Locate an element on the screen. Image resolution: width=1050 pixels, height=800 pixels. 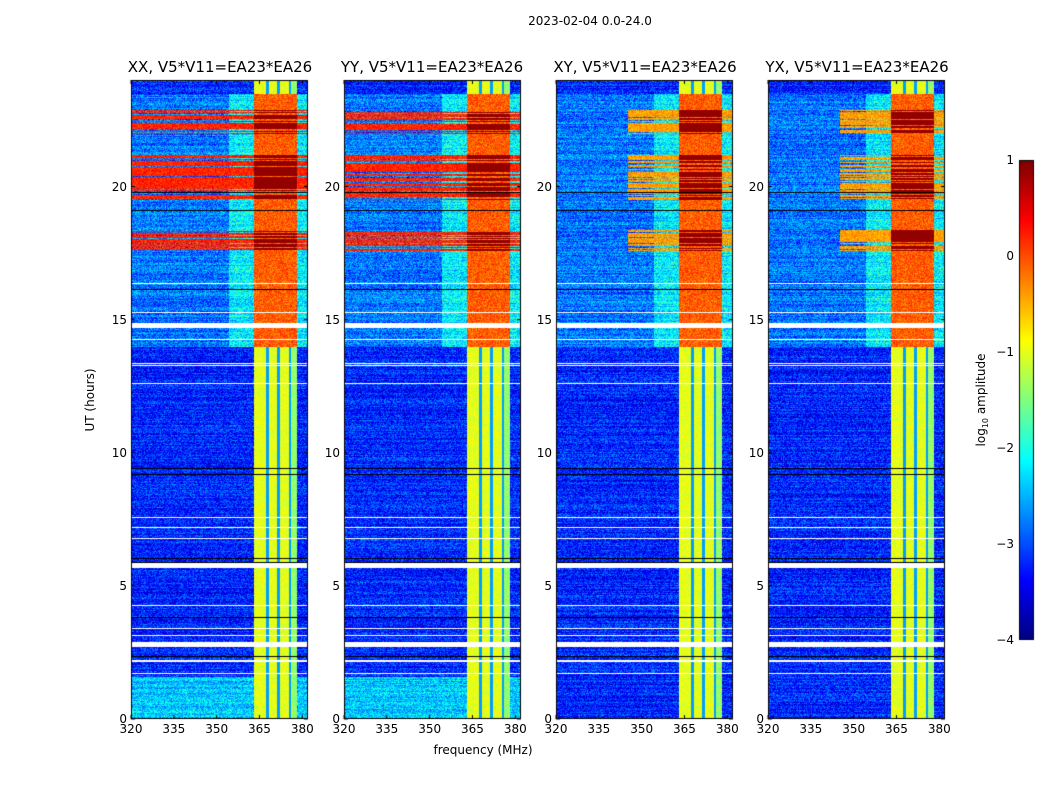
panel-title-yx: YX, V5*V11=EA23*EA26 is located at coordinates (857, 67).